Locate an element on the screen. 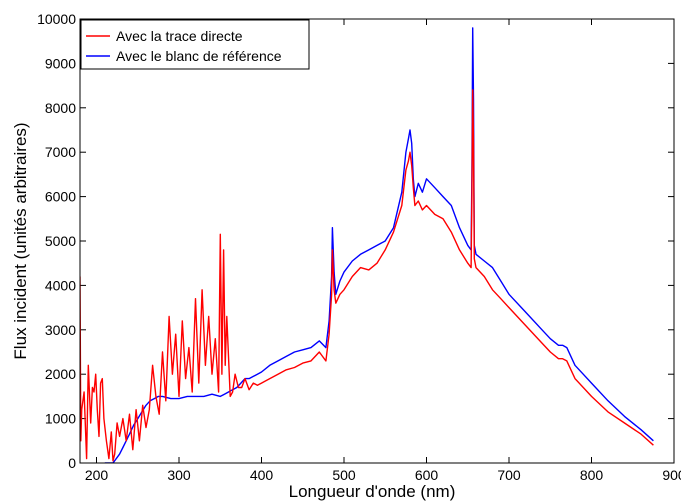 The image size is (681, 502). y-tick-label: 5000 is located at coordinates (60, 241).